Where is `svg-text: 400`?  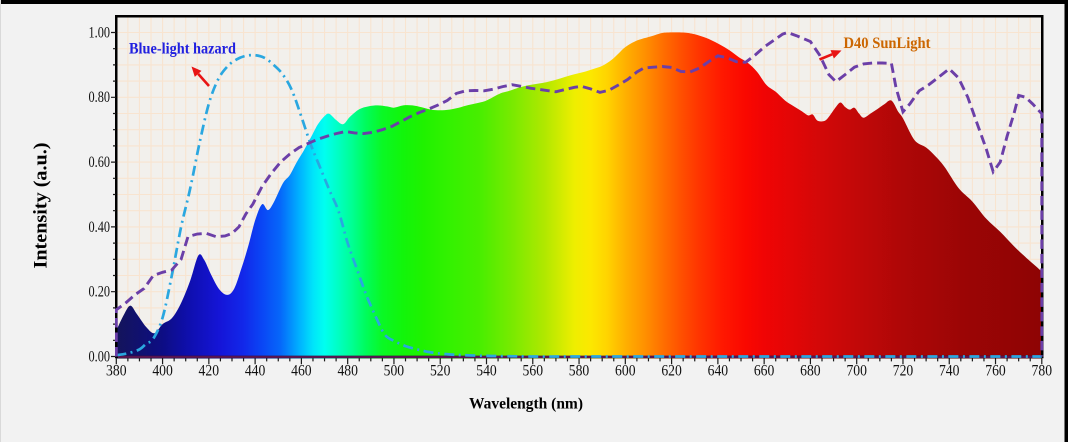
svg-text: 400 is located at coordinates (162, 371).